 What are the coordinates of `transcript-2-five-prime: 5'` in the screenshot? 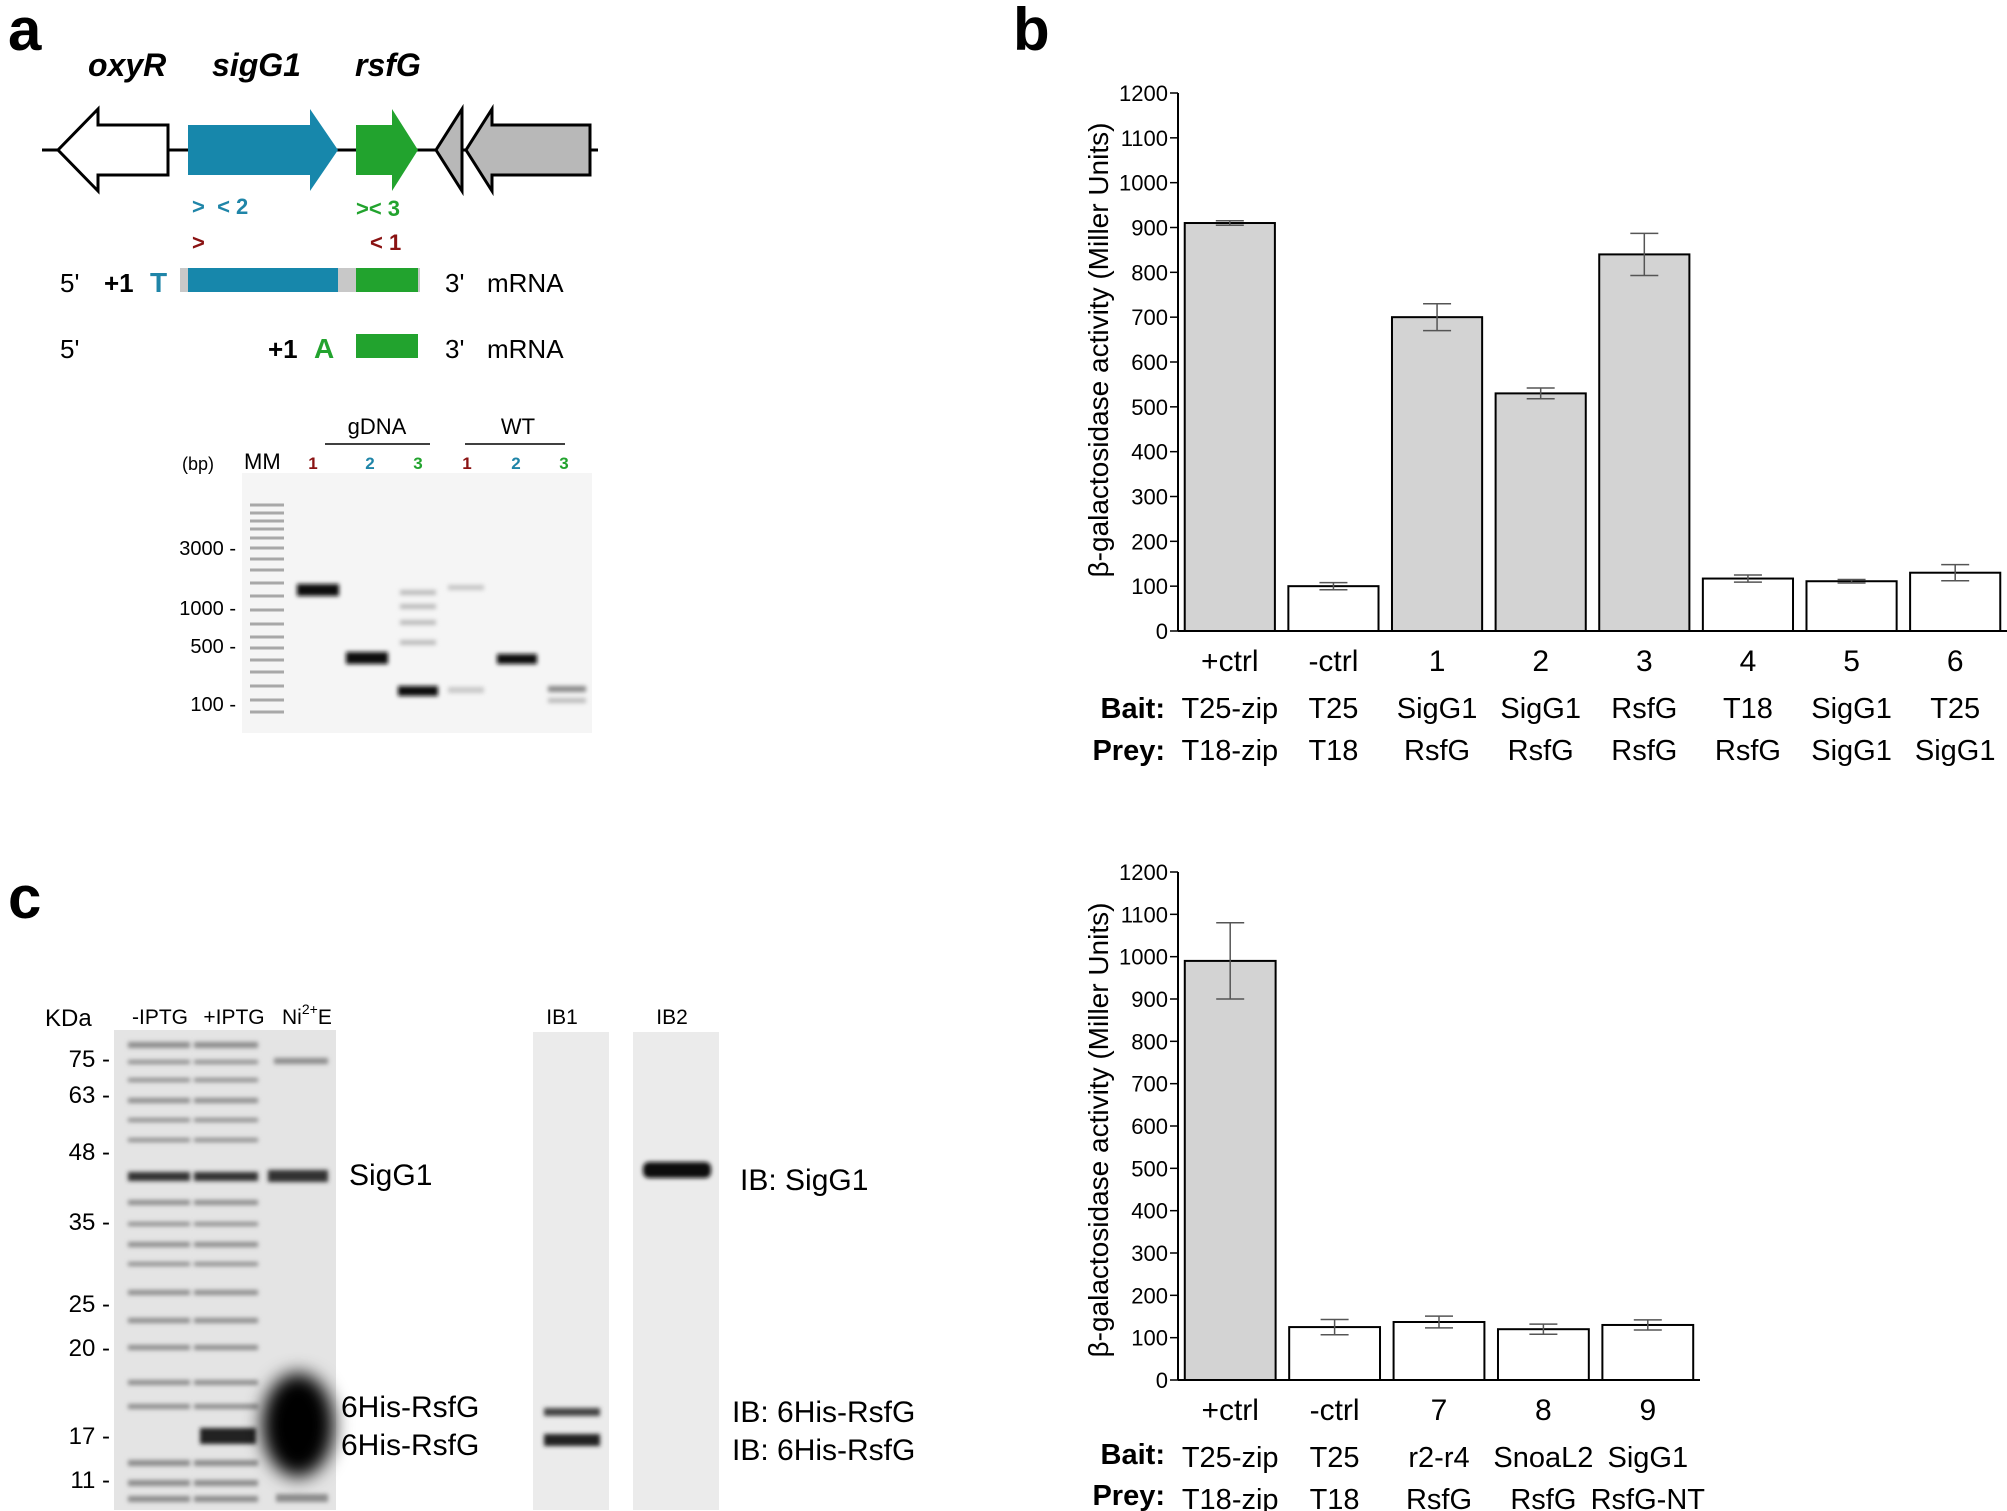 It's located at (69, 349).